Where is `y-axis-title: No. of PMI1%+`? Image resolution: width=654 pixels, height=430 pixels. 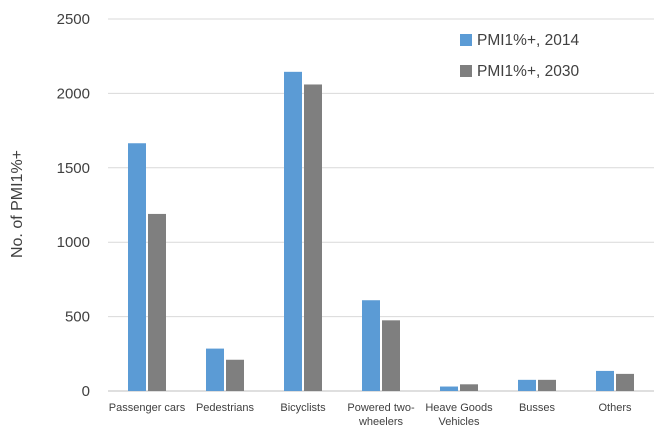 y-axis-title: No. of PMI1%+ is located at coordinates (17, 204).